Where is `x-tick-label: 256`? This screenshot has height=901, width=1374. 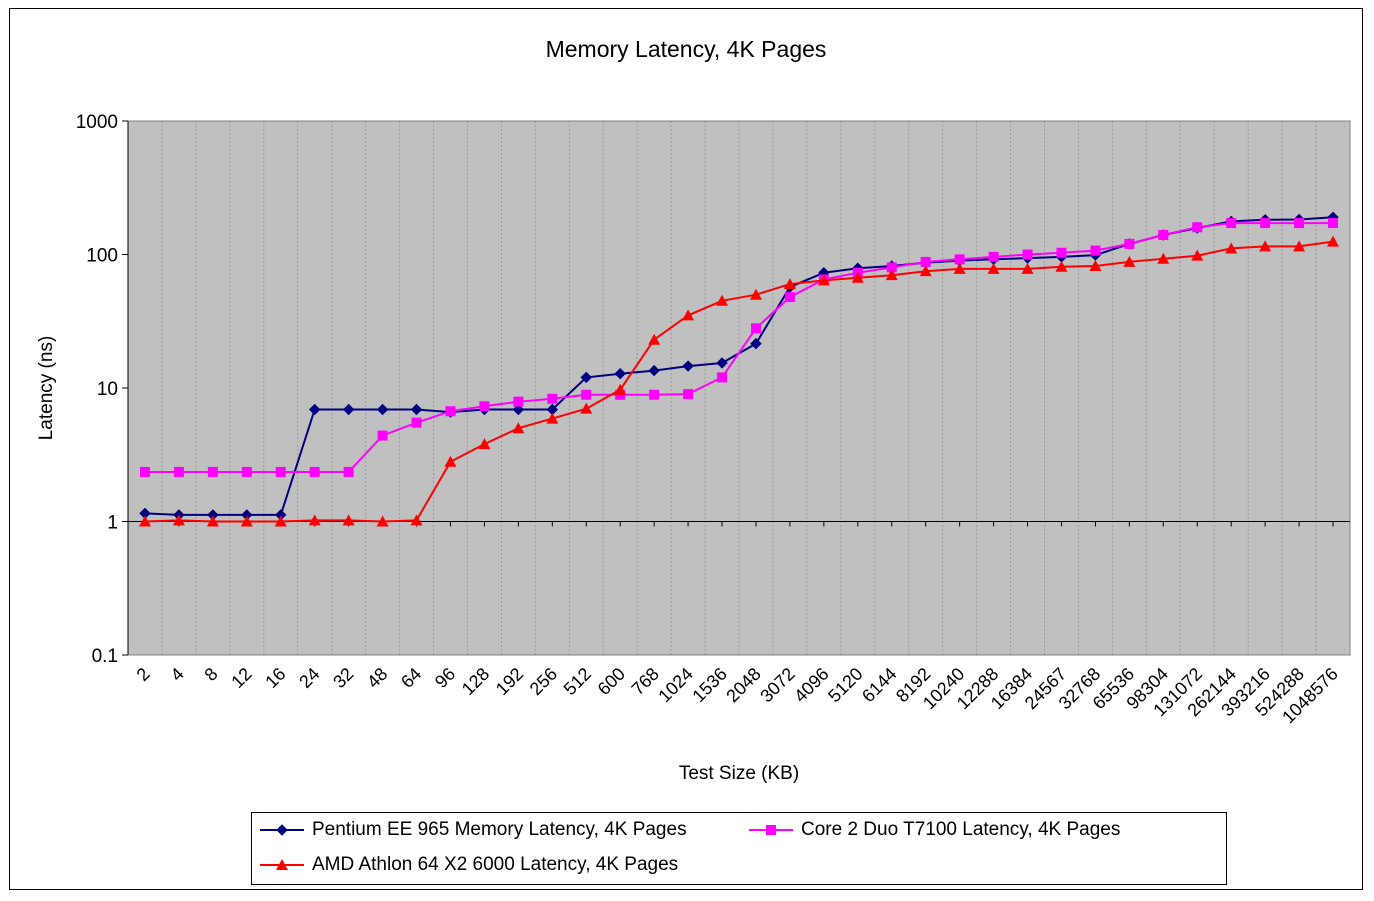 x-tick-label: 256 is located at coordinates (543, 681).